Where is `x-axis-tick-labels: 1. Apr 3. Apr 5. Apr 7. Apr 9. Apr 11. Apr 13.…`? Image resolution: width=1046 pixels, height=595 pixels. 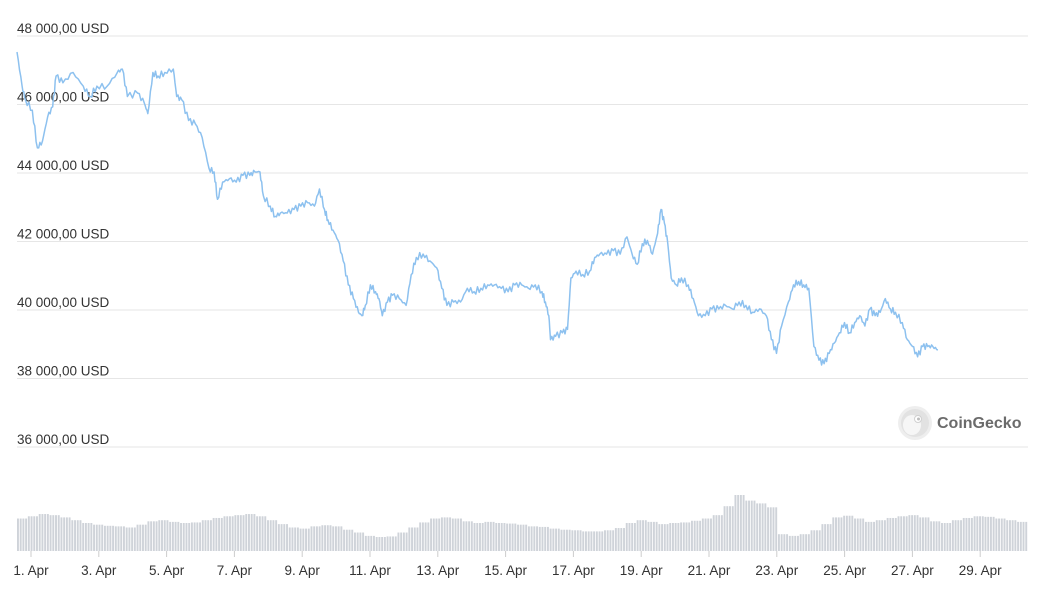 x-axis-tick-labels: 1. Apr 3. Apr 5. Apr 7. Apr 9. Apr 11. Apr 13.… is located at coordinates (507, 564).